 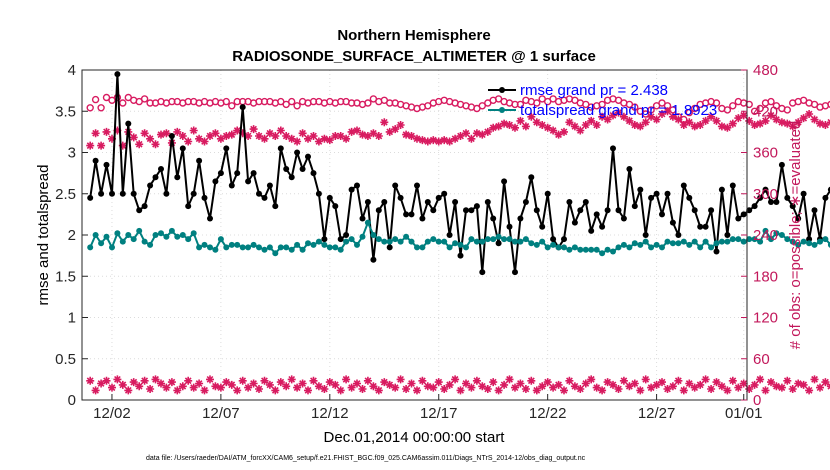 I want to click on y2-tick-label: 480, so click(x=765, y=70).